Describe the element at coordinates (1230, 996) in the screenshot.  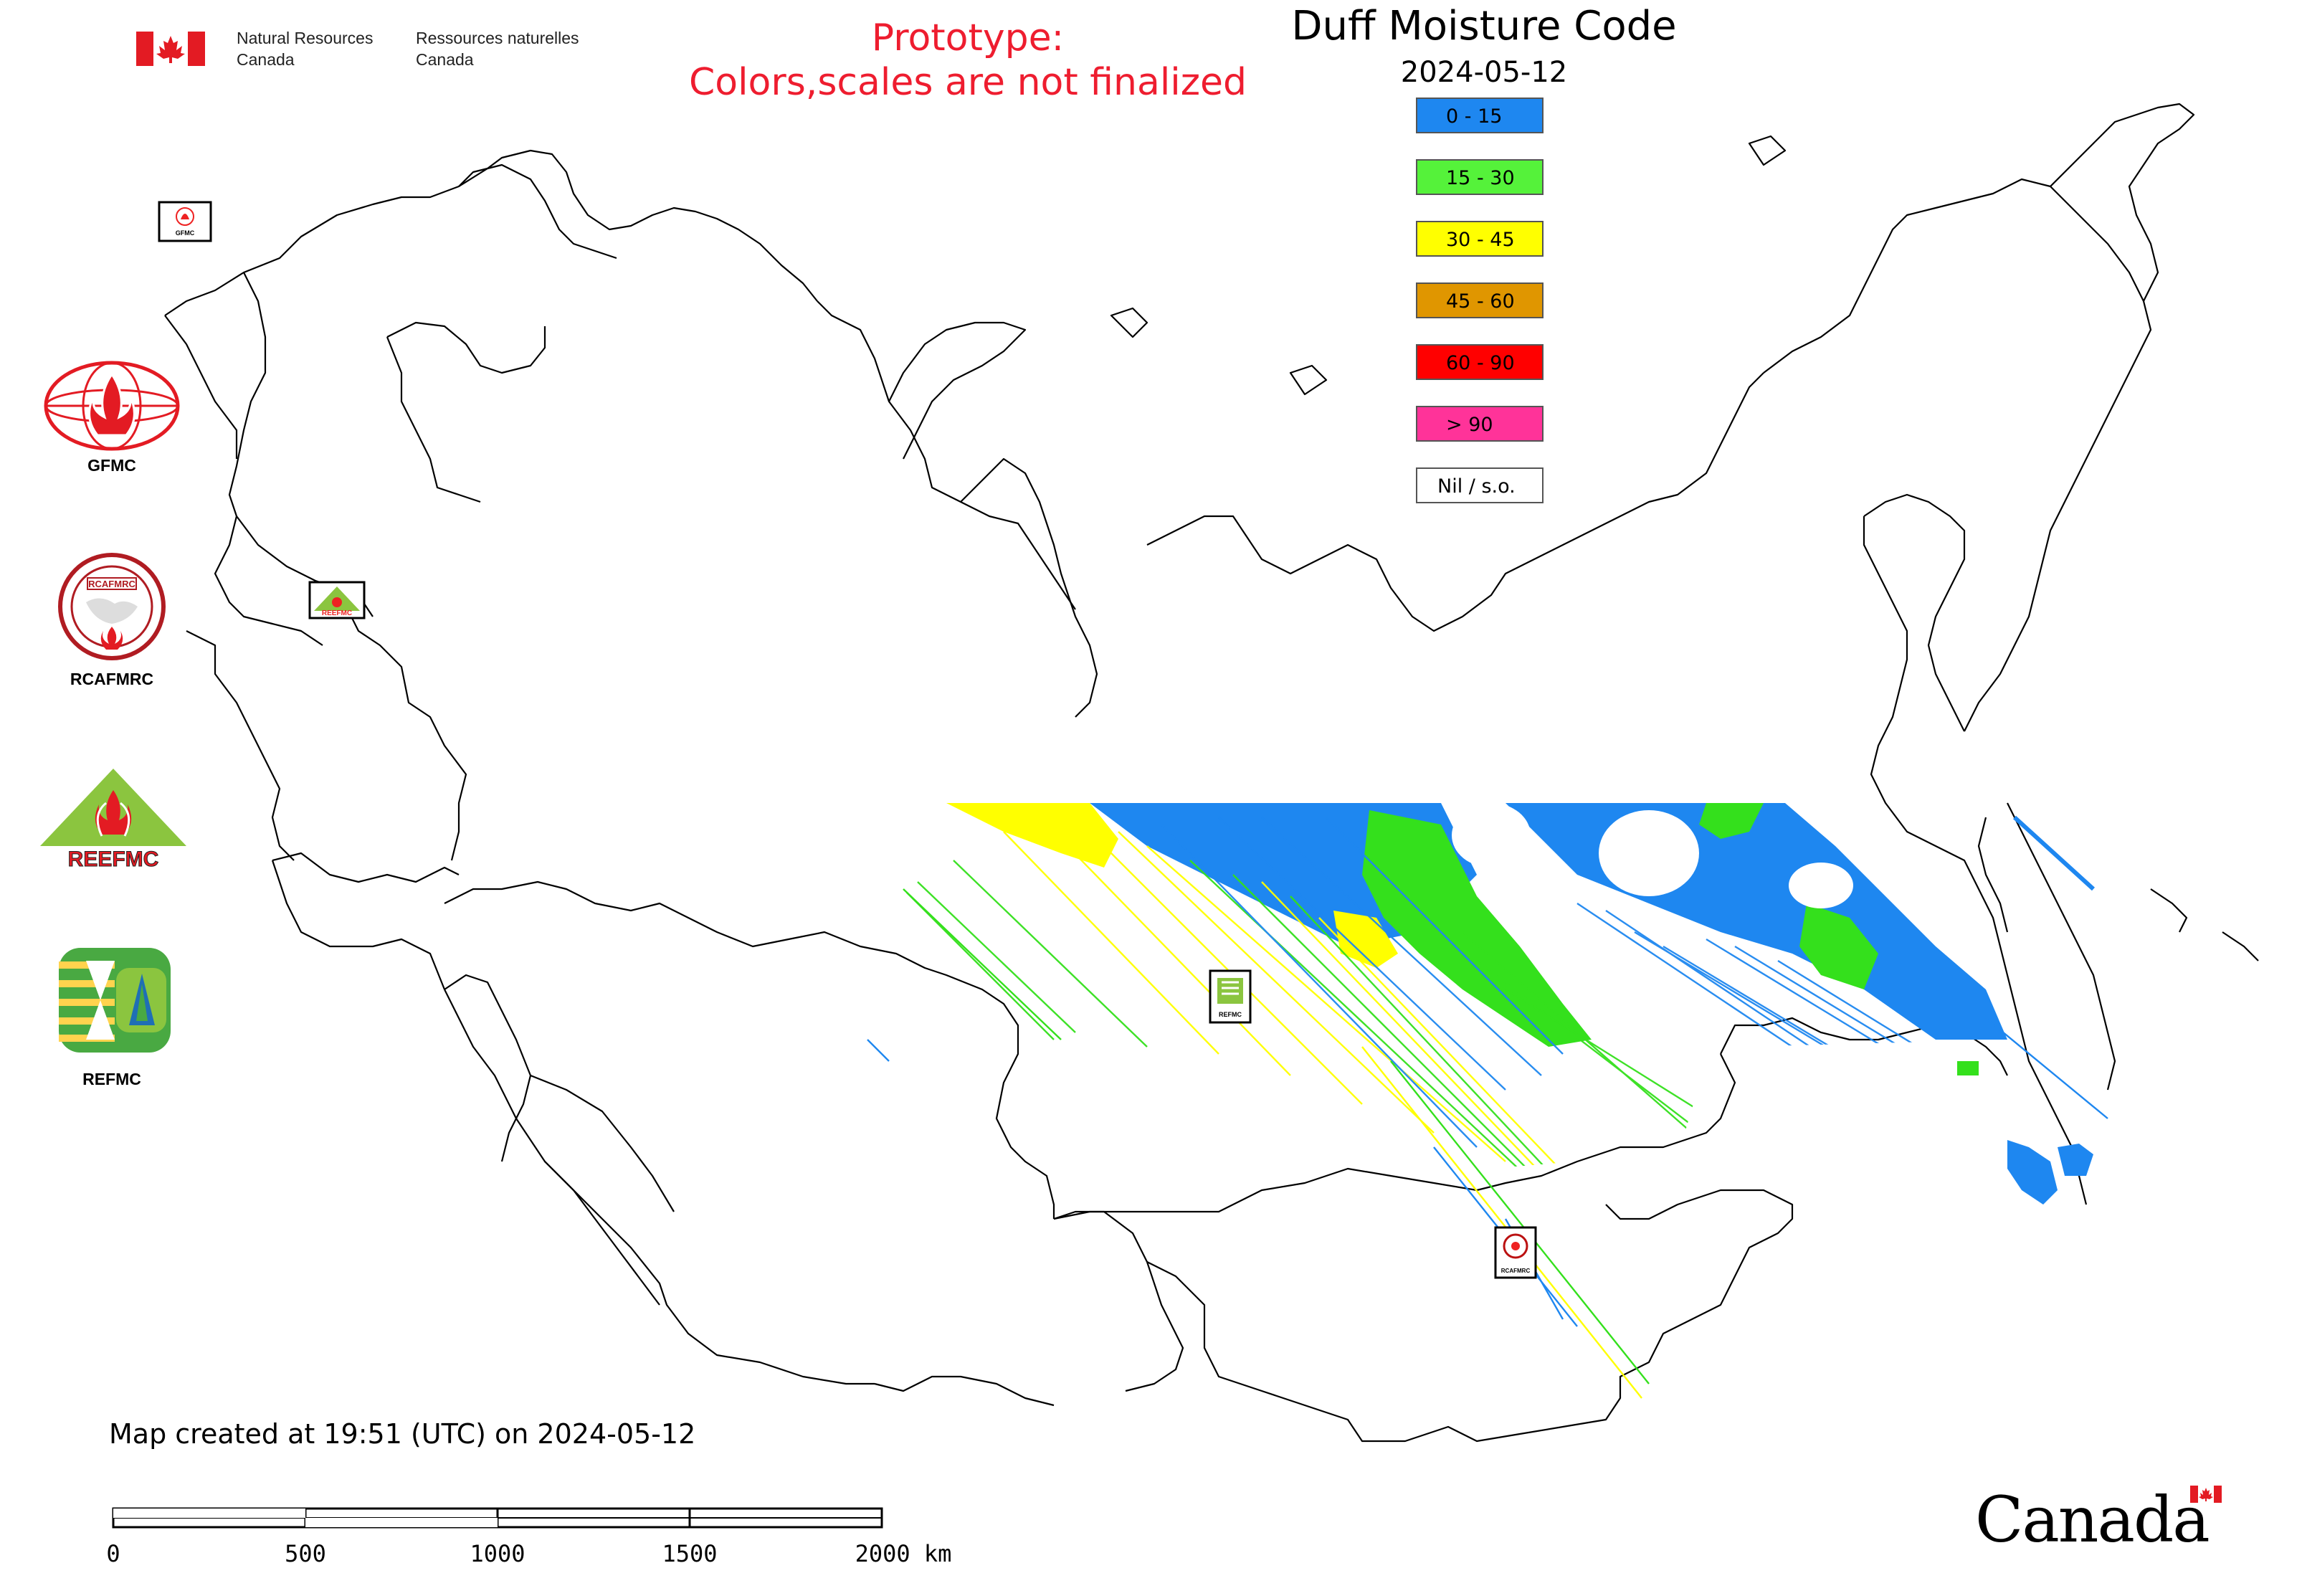
I see `map-marker-refmc: REFMC` at that location.